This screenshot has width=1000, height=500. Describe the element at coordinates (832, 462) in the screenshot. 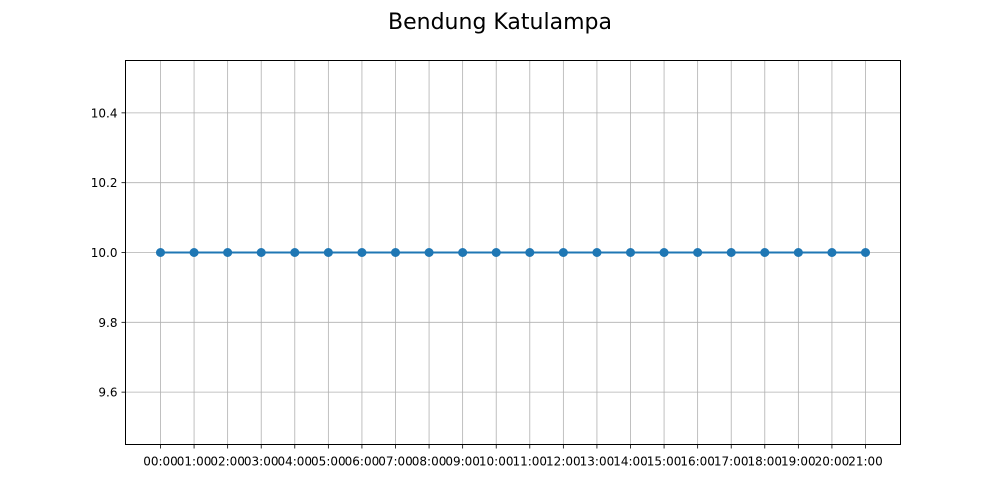

I see `x-tick-label: 20:00` at that location.